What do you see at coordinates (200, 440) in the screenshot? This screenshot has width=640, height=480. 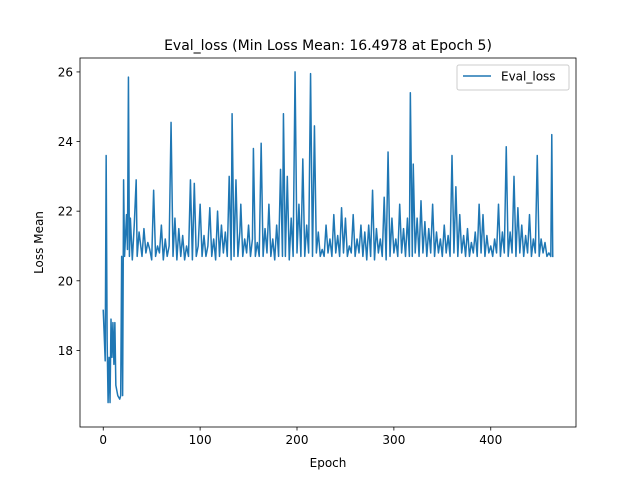 I see `x-tick-label: 100` at bounding box center [200, 440].